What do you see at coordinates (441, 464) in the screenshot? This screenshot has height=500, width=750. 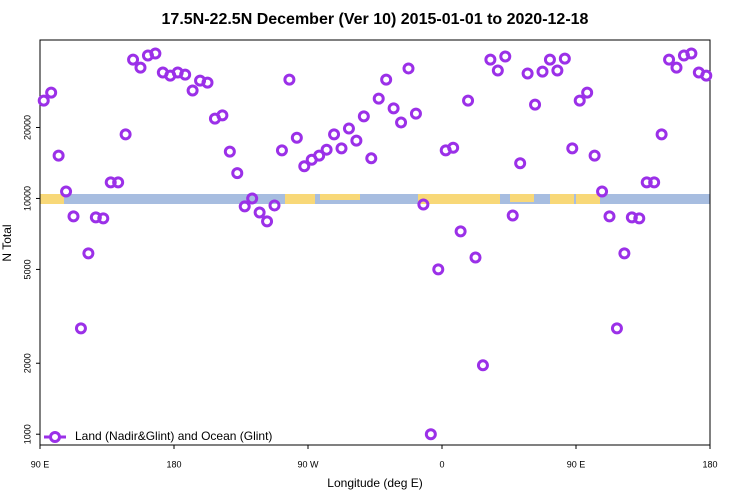 I see `x-tick-label: 0` at bounding box center [441, 464].